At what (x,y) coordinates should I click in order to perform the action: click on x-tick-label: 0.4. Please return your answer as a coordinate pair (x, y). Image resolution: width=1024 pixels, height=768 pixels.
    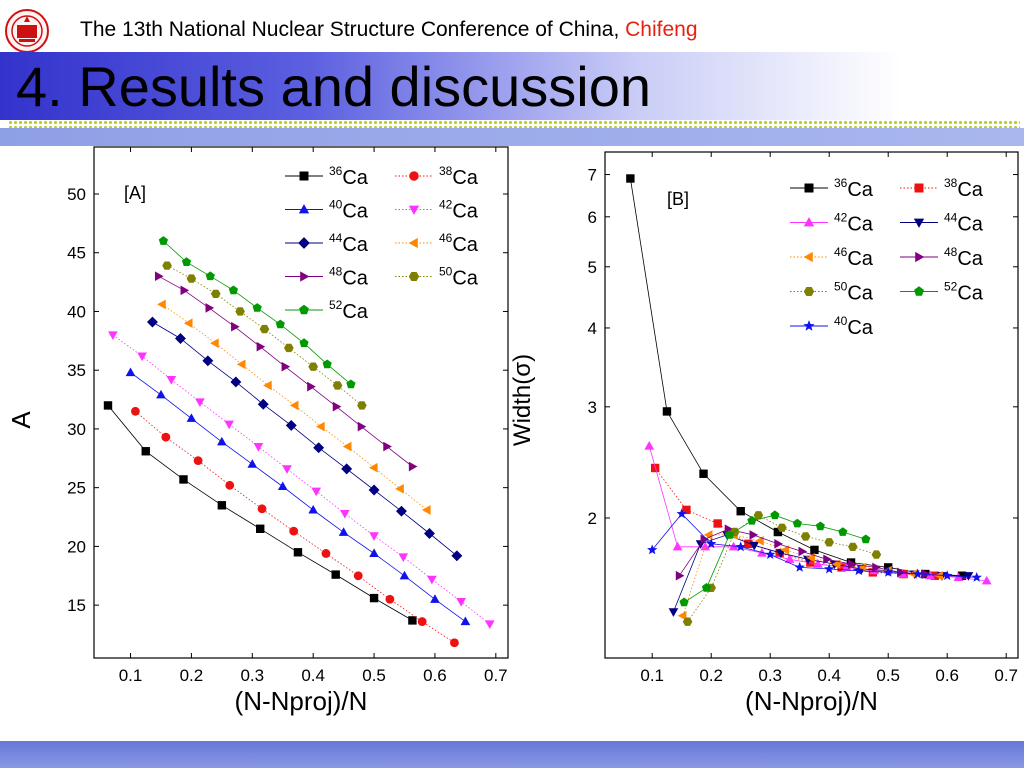
    Looking at the image, I should click on (313, 675).